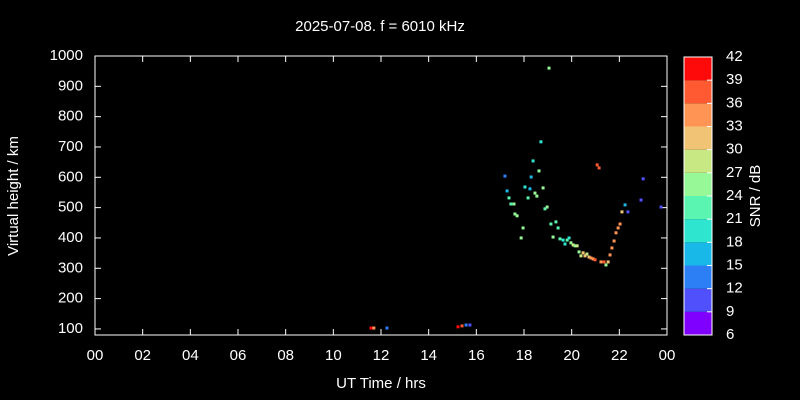  I want to click on x-tick-label: 12, so click(381, 355).